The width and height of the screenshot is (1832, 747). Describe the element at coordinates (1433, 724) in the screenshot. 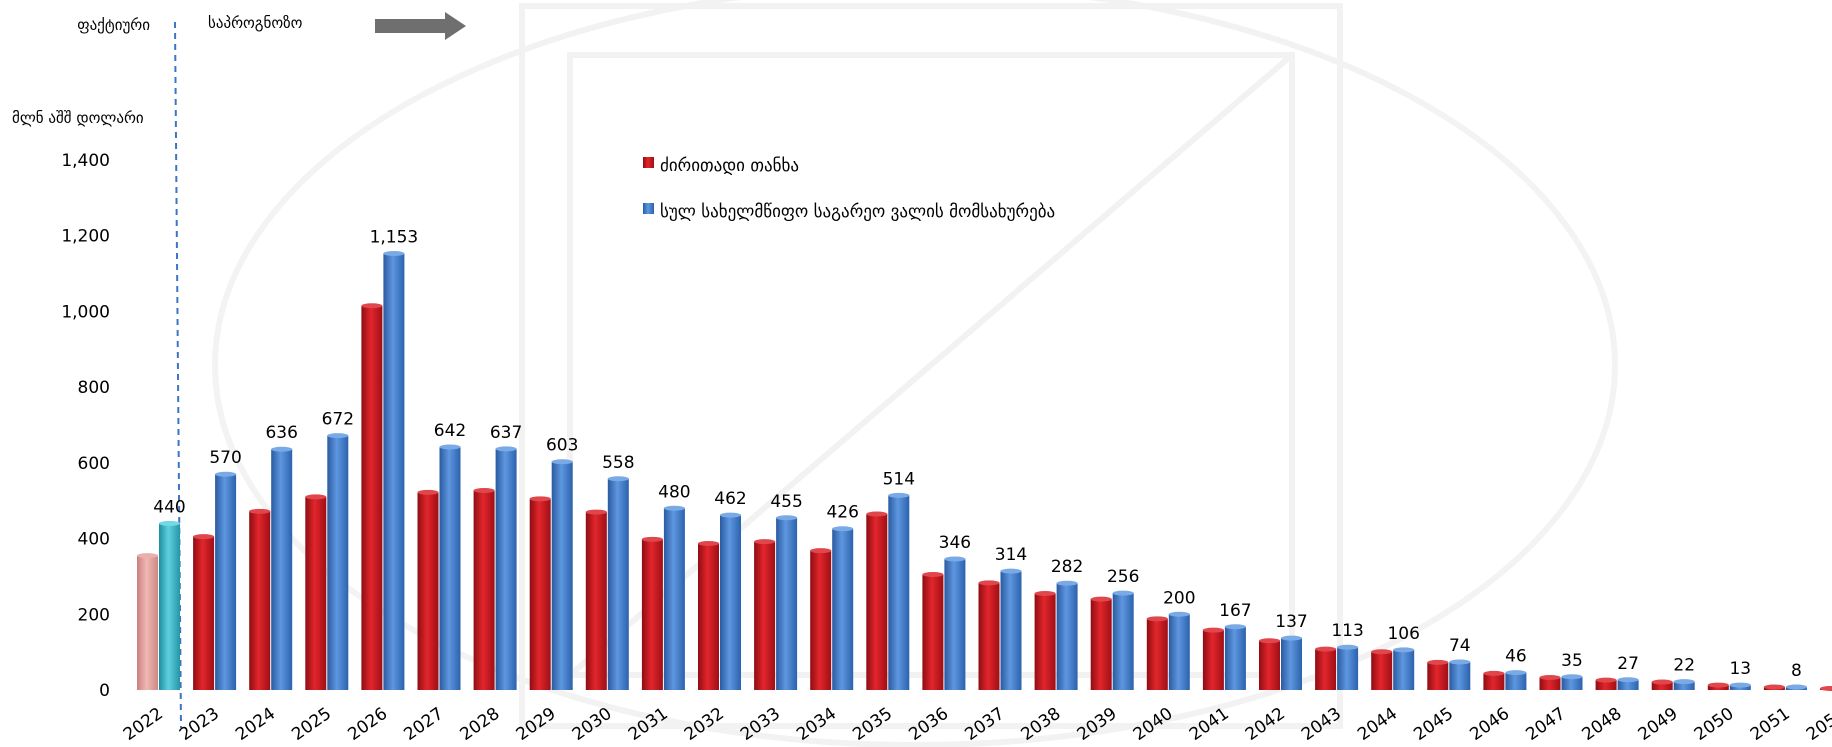

I see `x-tick-label: 2045` at that location.